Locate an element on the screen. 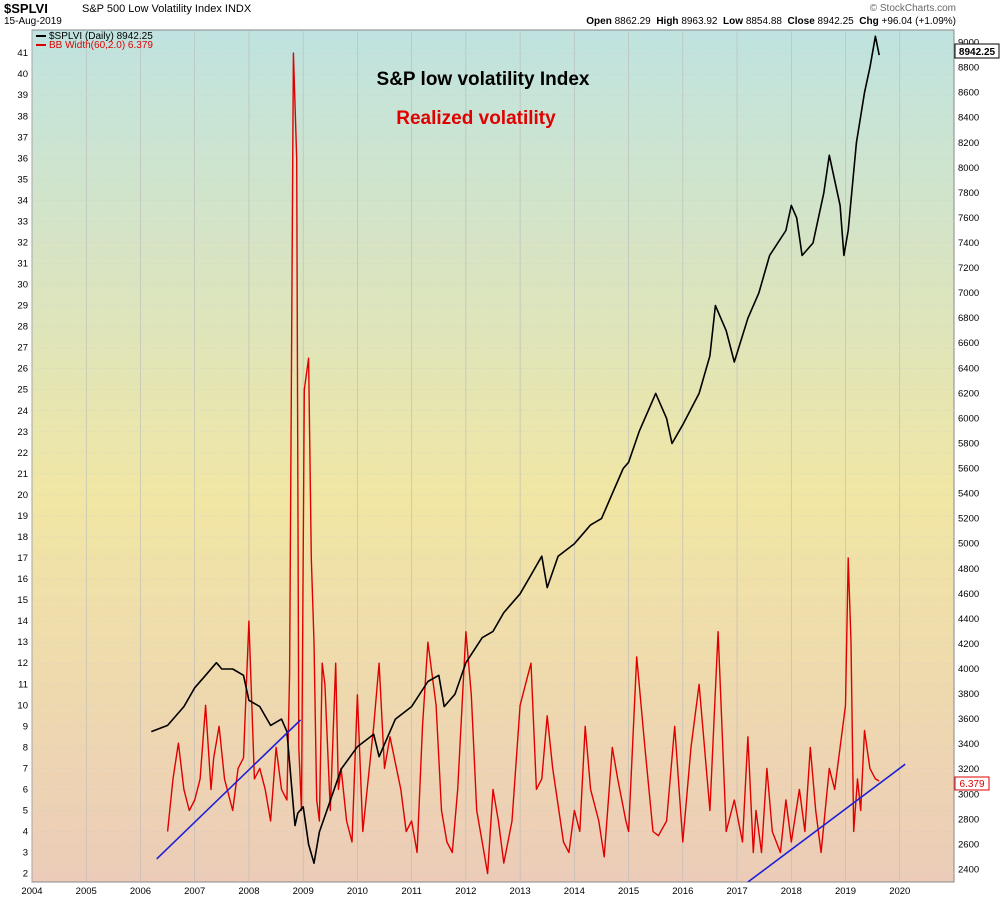 Image resolution: width=1000 pixels, height=900 pixels. x-tick-label: 2008 is located at coordinates (248, 891).